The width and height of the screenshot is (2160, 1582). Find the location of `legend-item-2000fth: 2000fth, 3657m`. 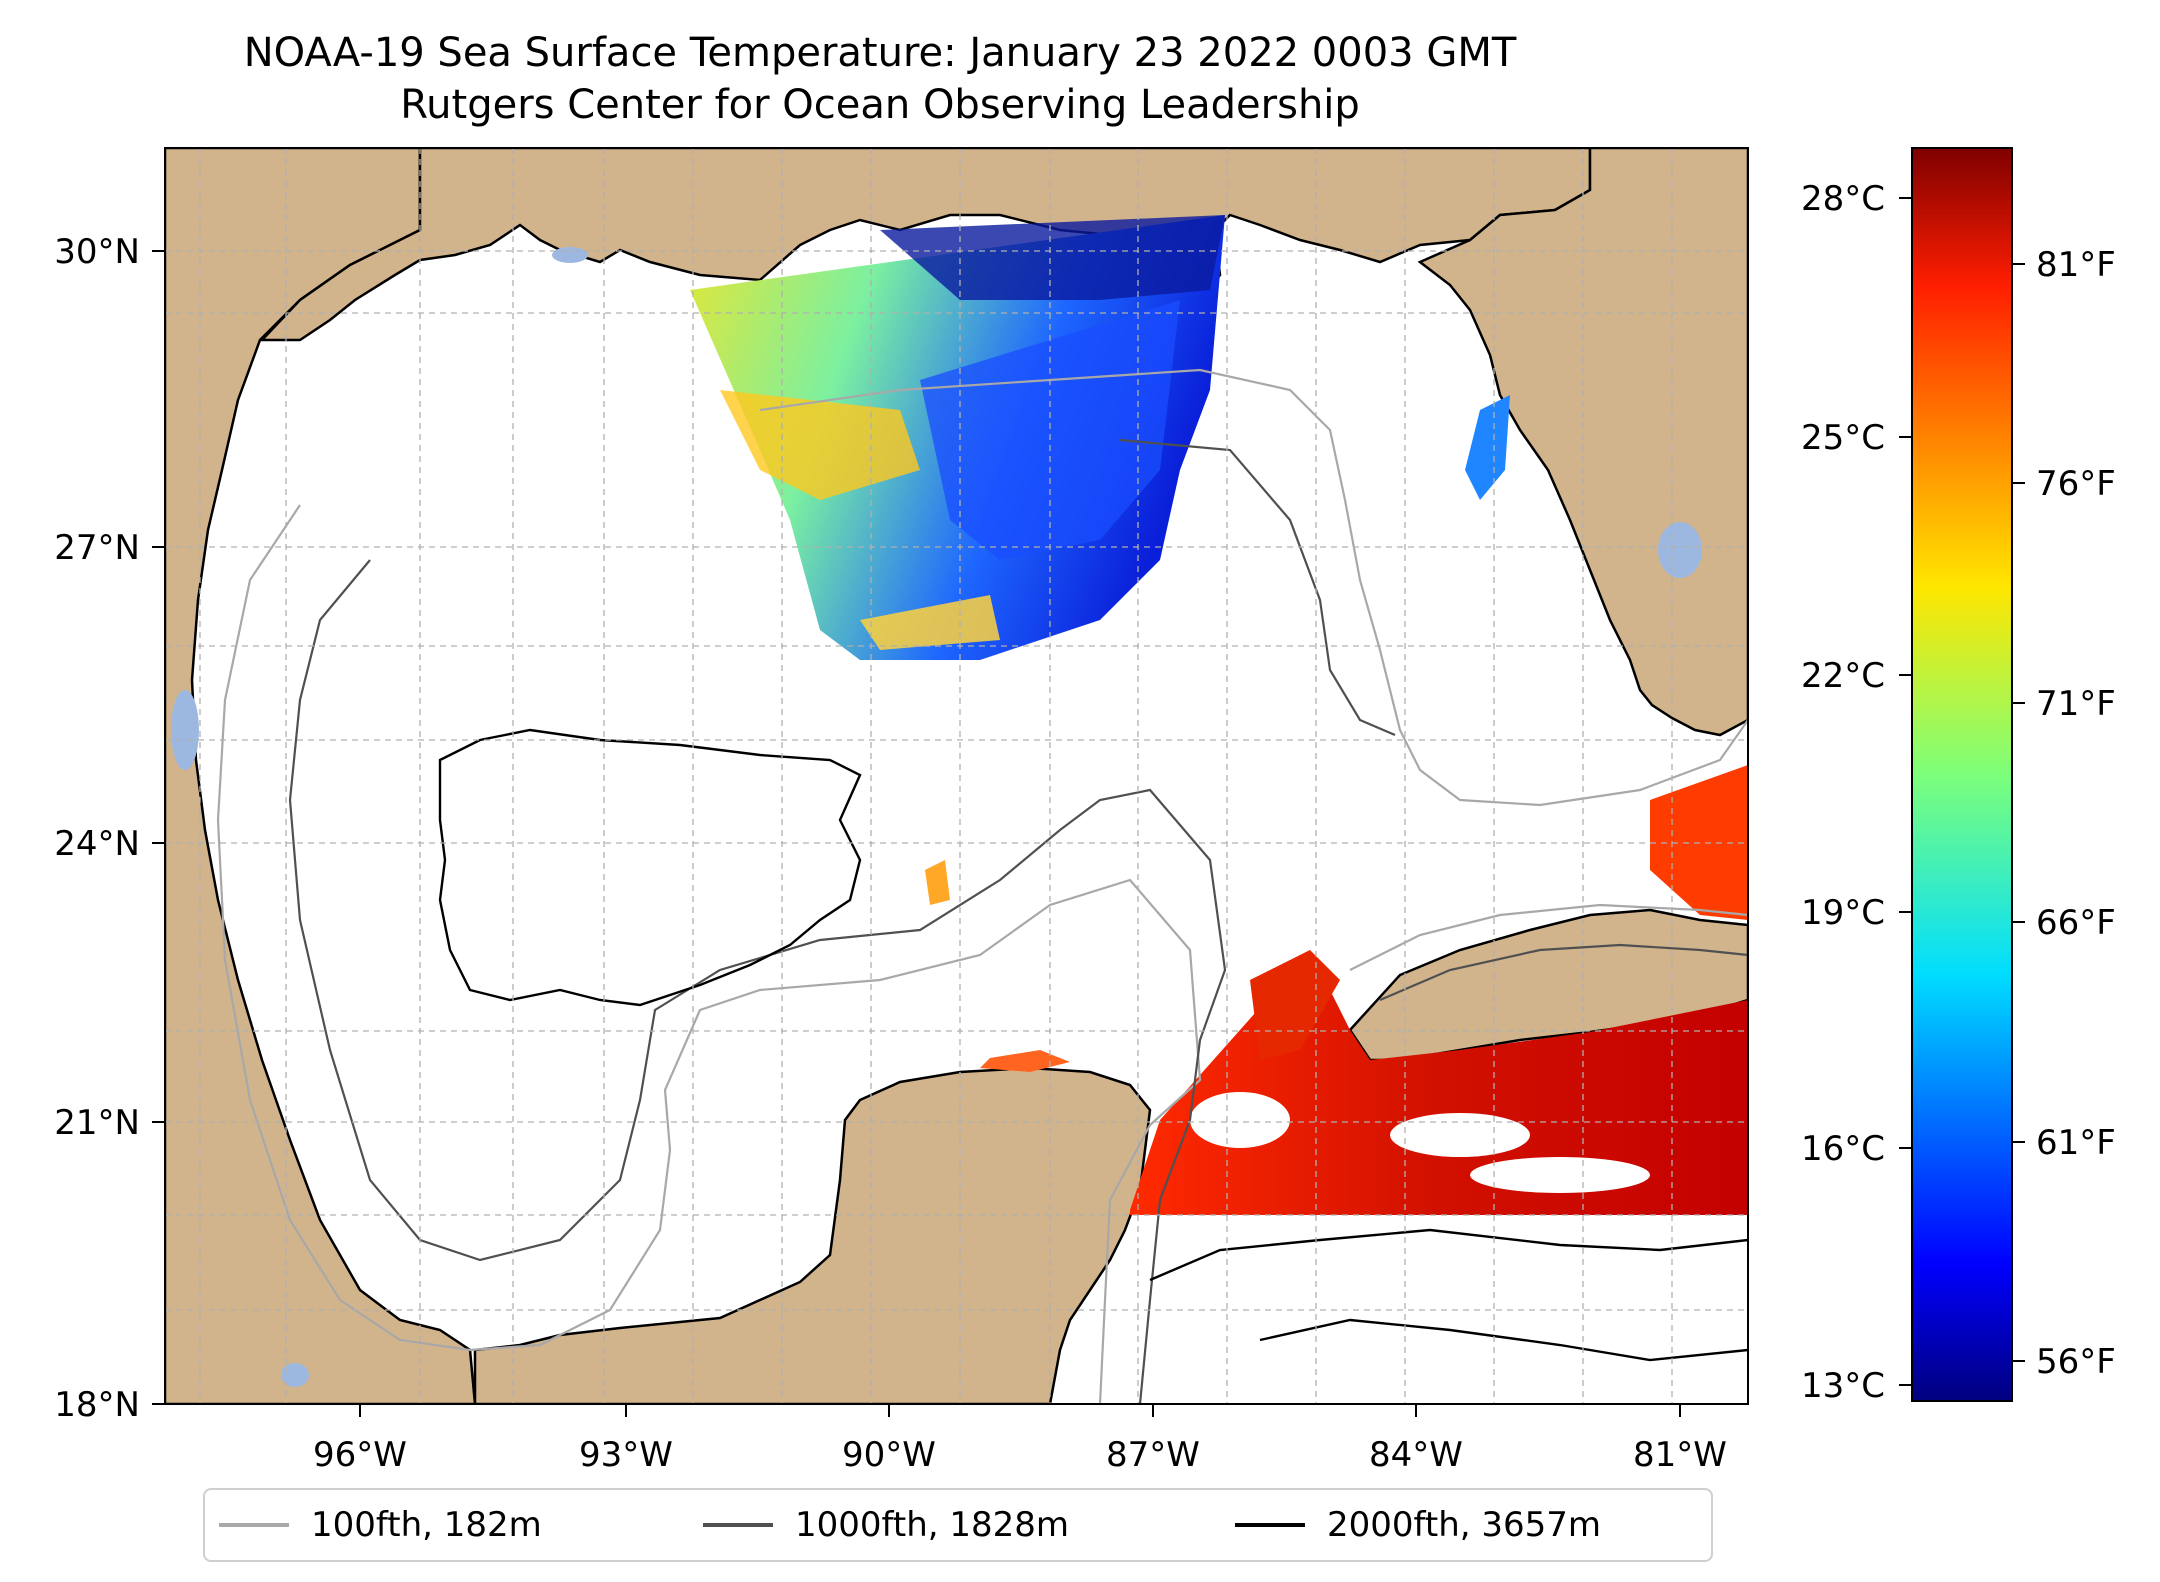

legend-item-2000fth: 2000fth, 3657m is located at coordinates (1418, 1525).